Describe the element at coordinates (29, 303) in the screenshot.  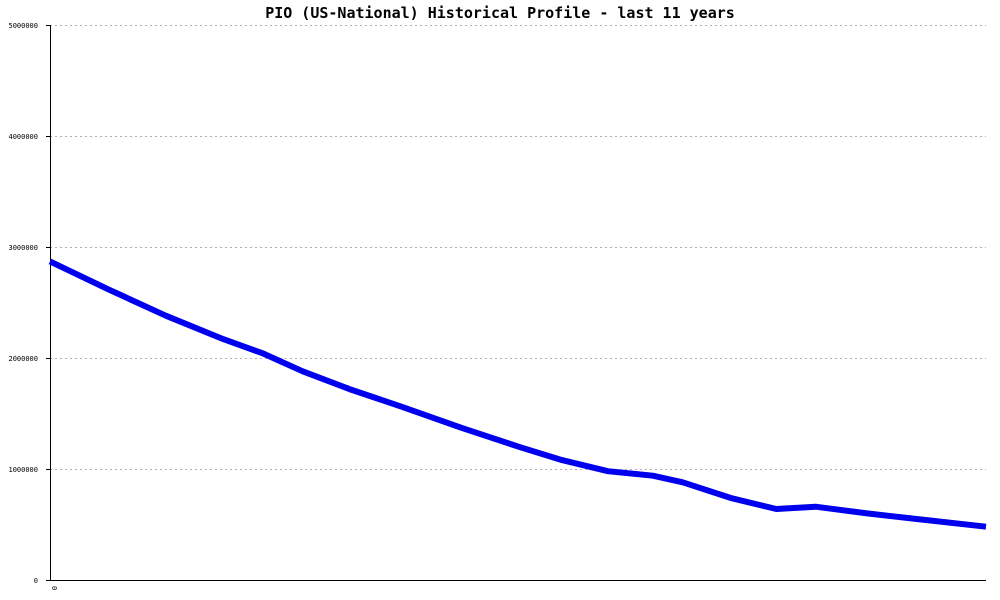
I see `y-axis-ticks: 0 1000000 2000000 3000000 4000000 5000000` at that location.